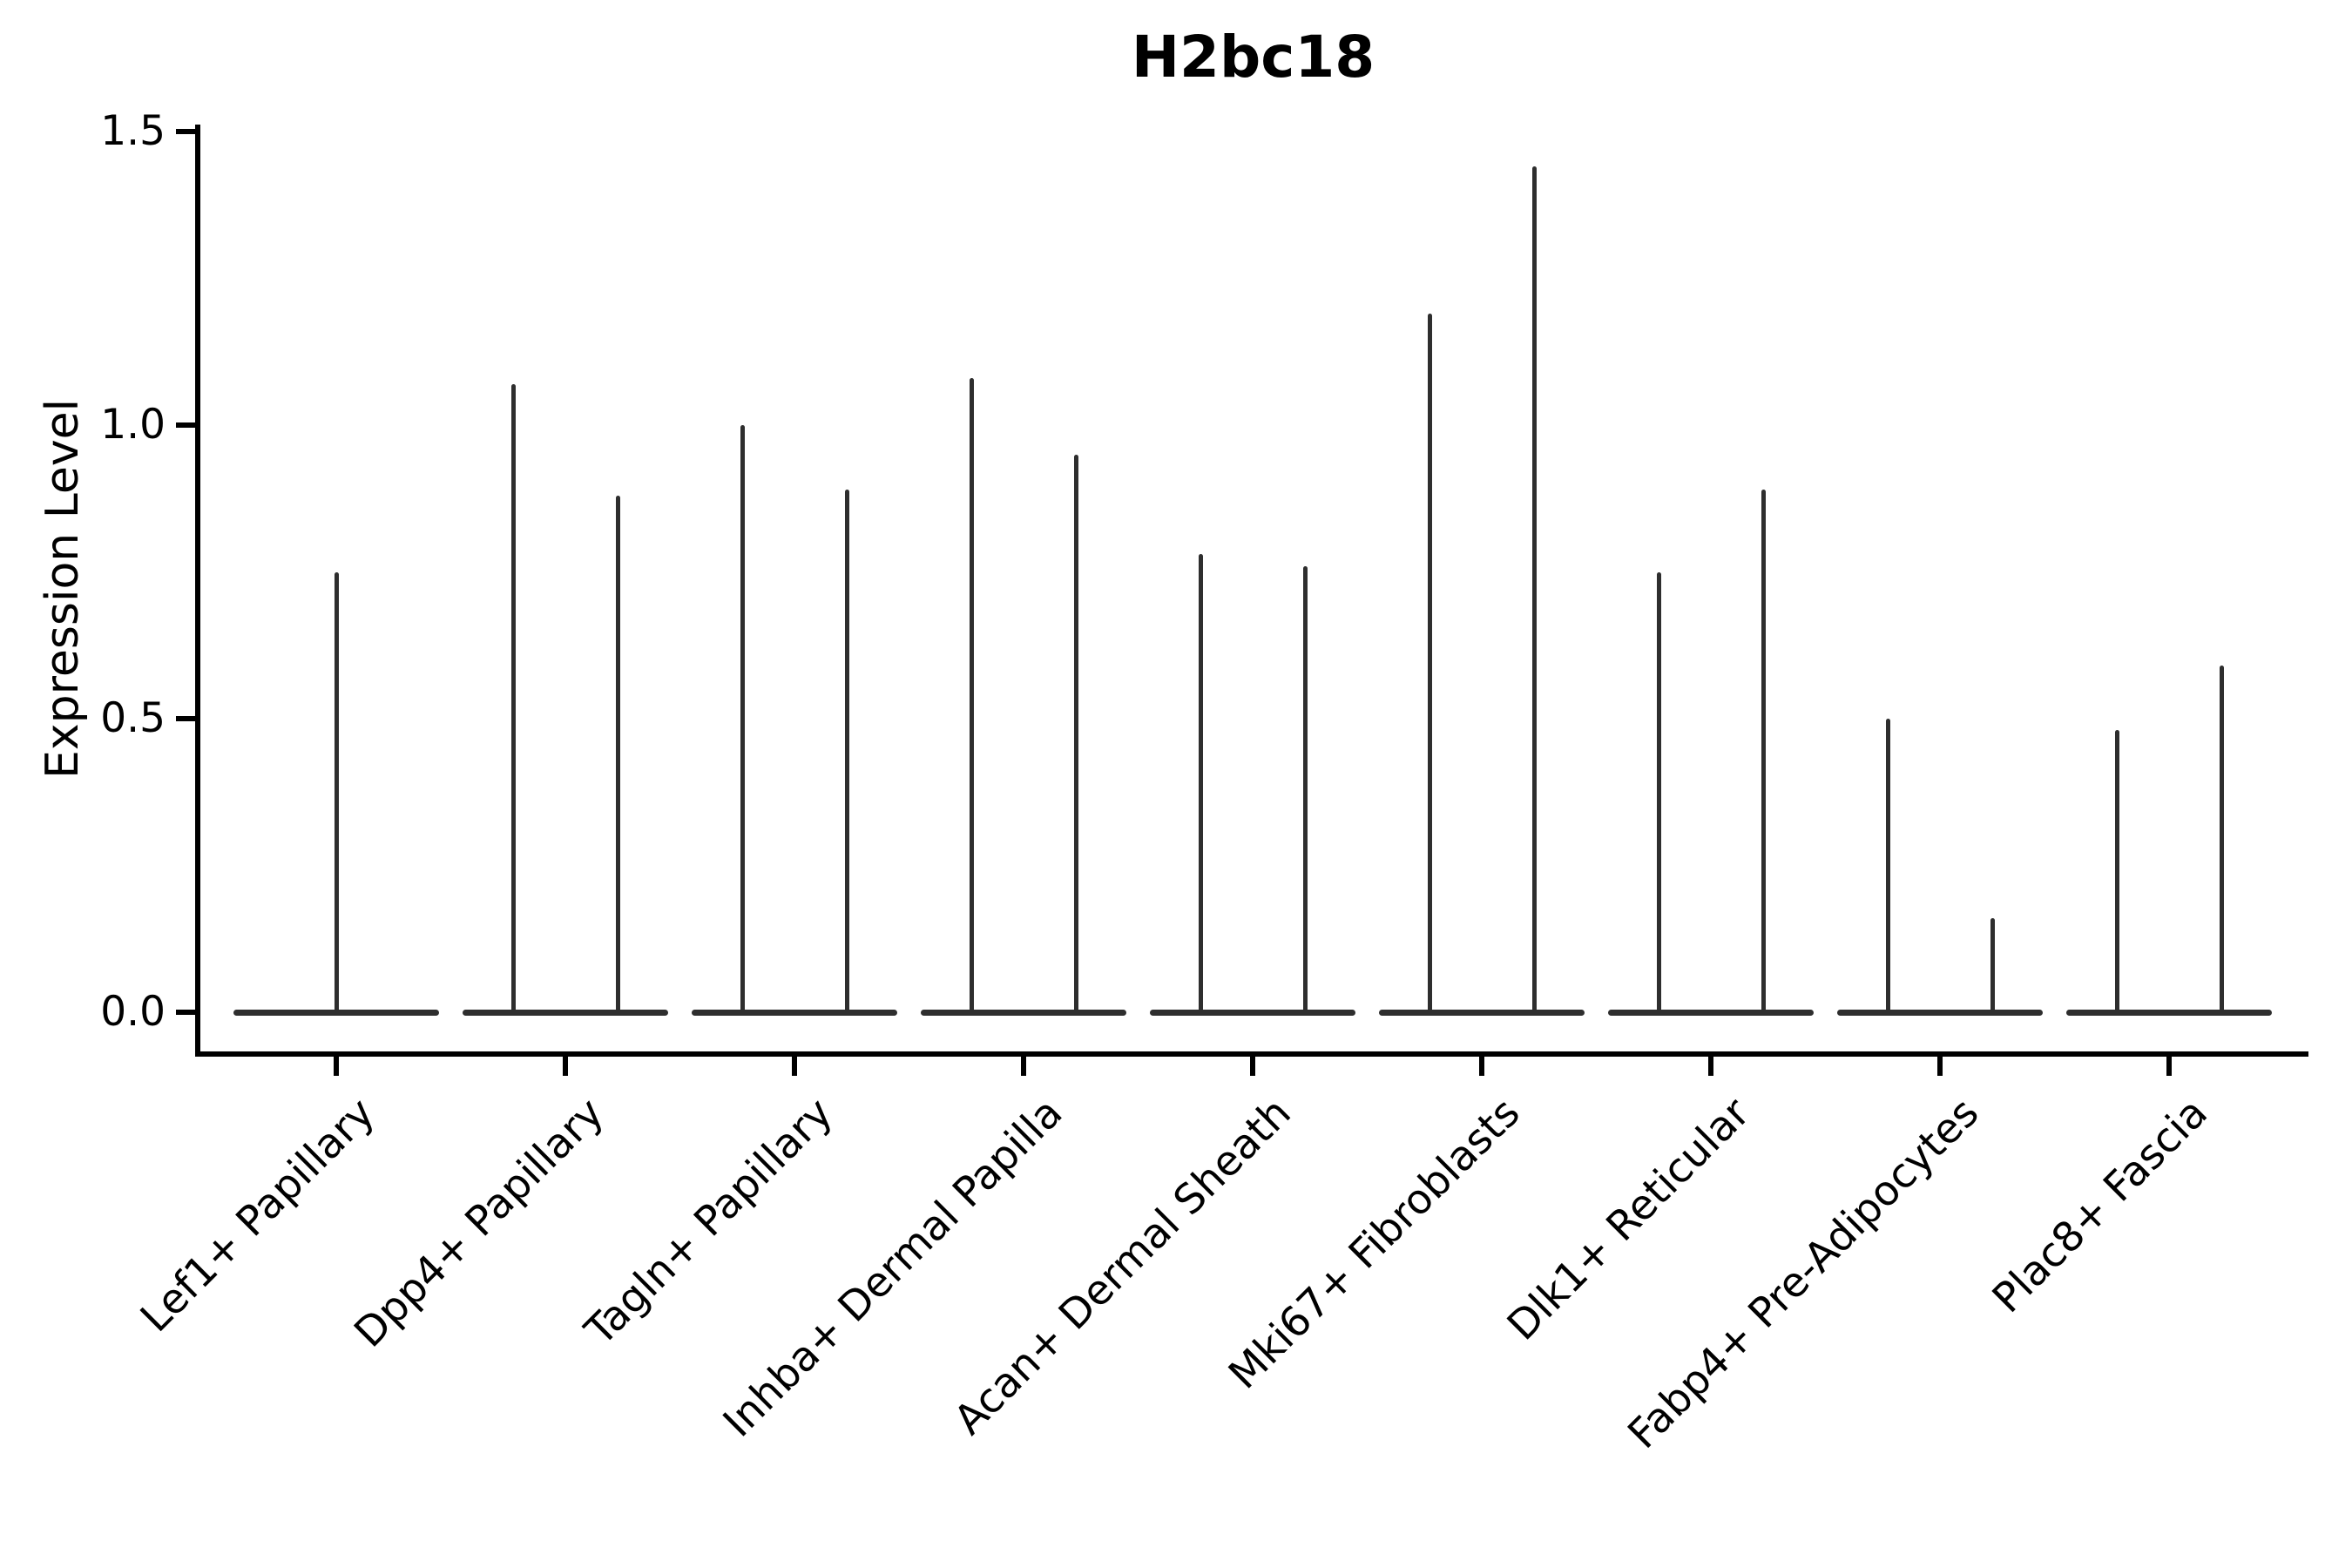 The height and width of the screenshot is (1568, 2352). What do you see at coordinates (133, 425) in the screenshot?
I see `y-tick-label: 1.0` at bounding box center [133, 425].